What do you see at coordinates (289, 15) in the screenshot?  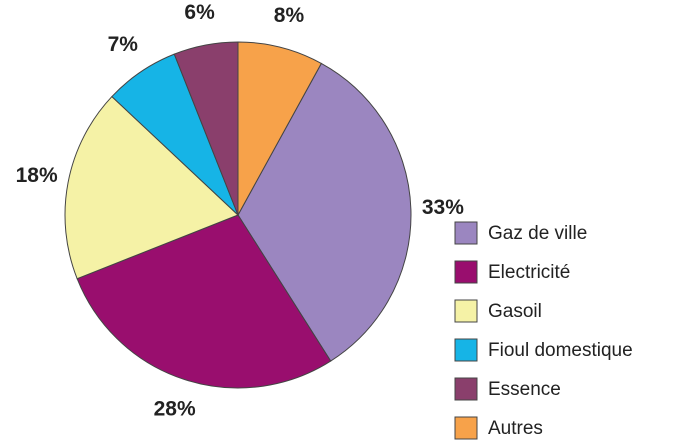 I see `value-label: 8%` at bounding box center [289, 15].